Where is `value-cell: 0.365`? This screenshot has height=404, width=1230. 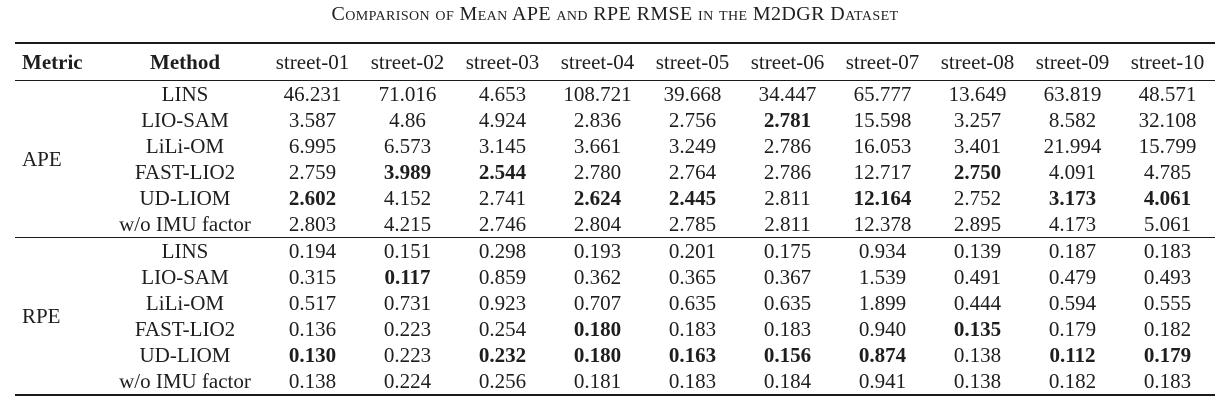
value-cell: 0.365 is located at coordinates (692, 276).